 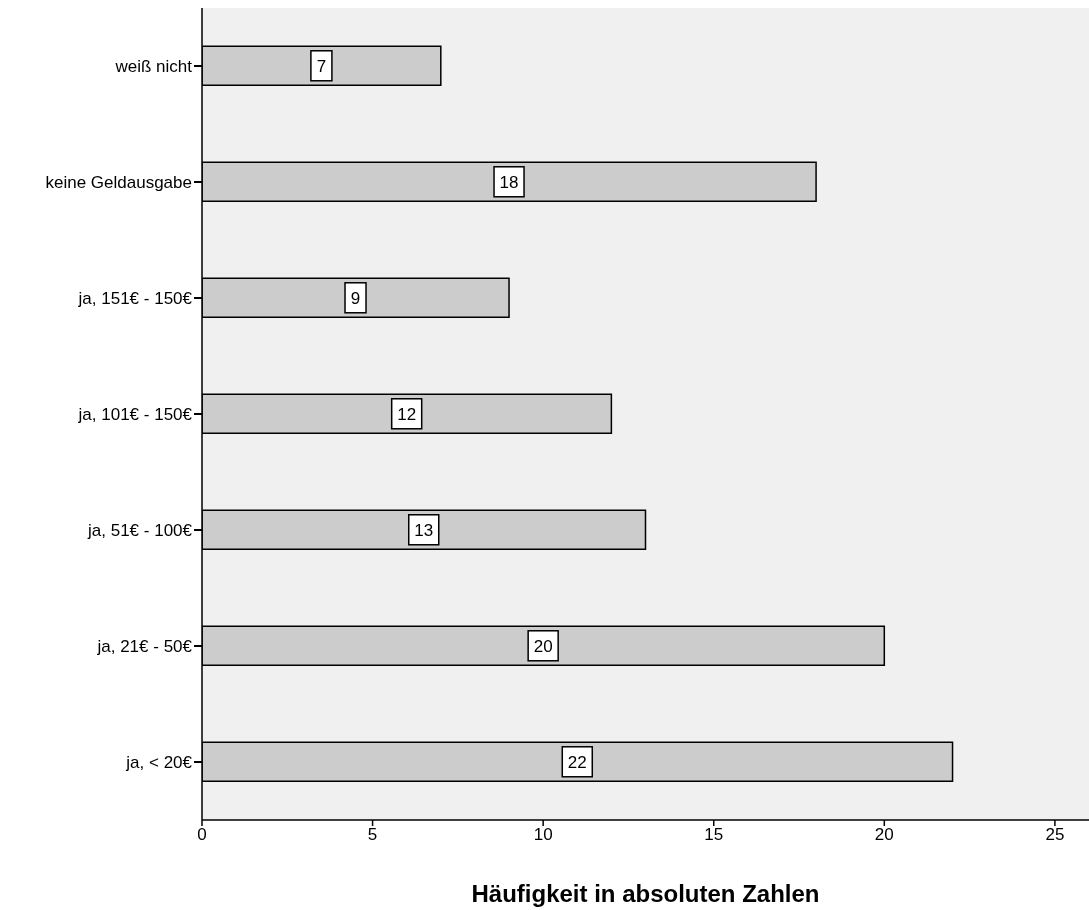 What do you see at coordinates (424, 530) in the screenshot?
I see `data-label: 13` at bounding box center [424, 530].